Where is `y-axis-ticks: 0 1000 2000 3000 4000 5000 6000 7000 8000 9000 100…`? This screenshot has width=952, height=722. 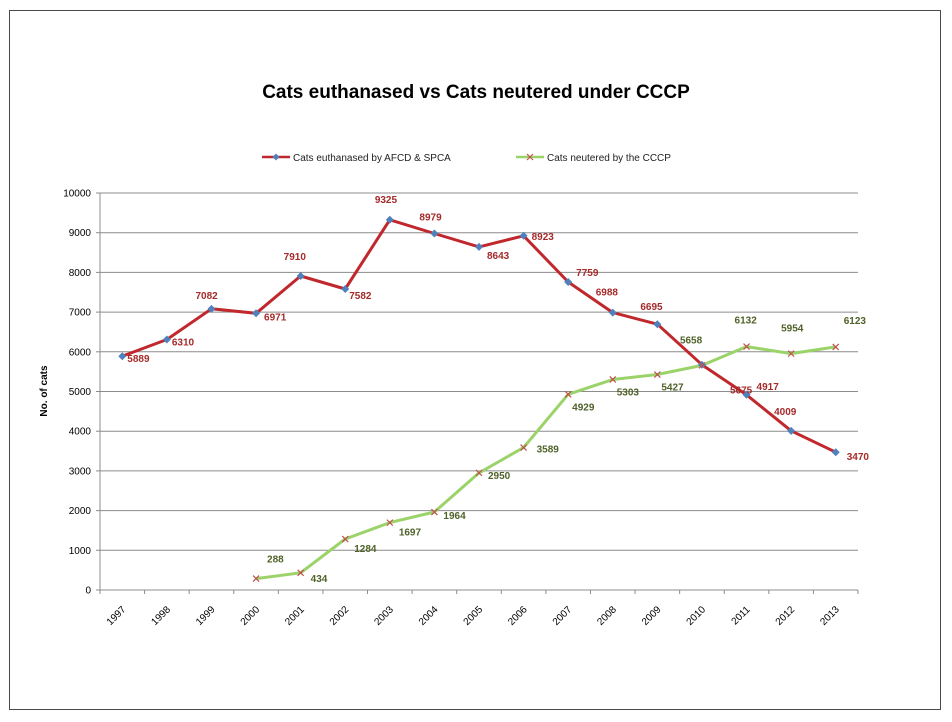
y-axis-ticks: 0 1000 2000 3000 4000 5000 6000 7000 8000 9000 100… is located at coordinates (81, 393).